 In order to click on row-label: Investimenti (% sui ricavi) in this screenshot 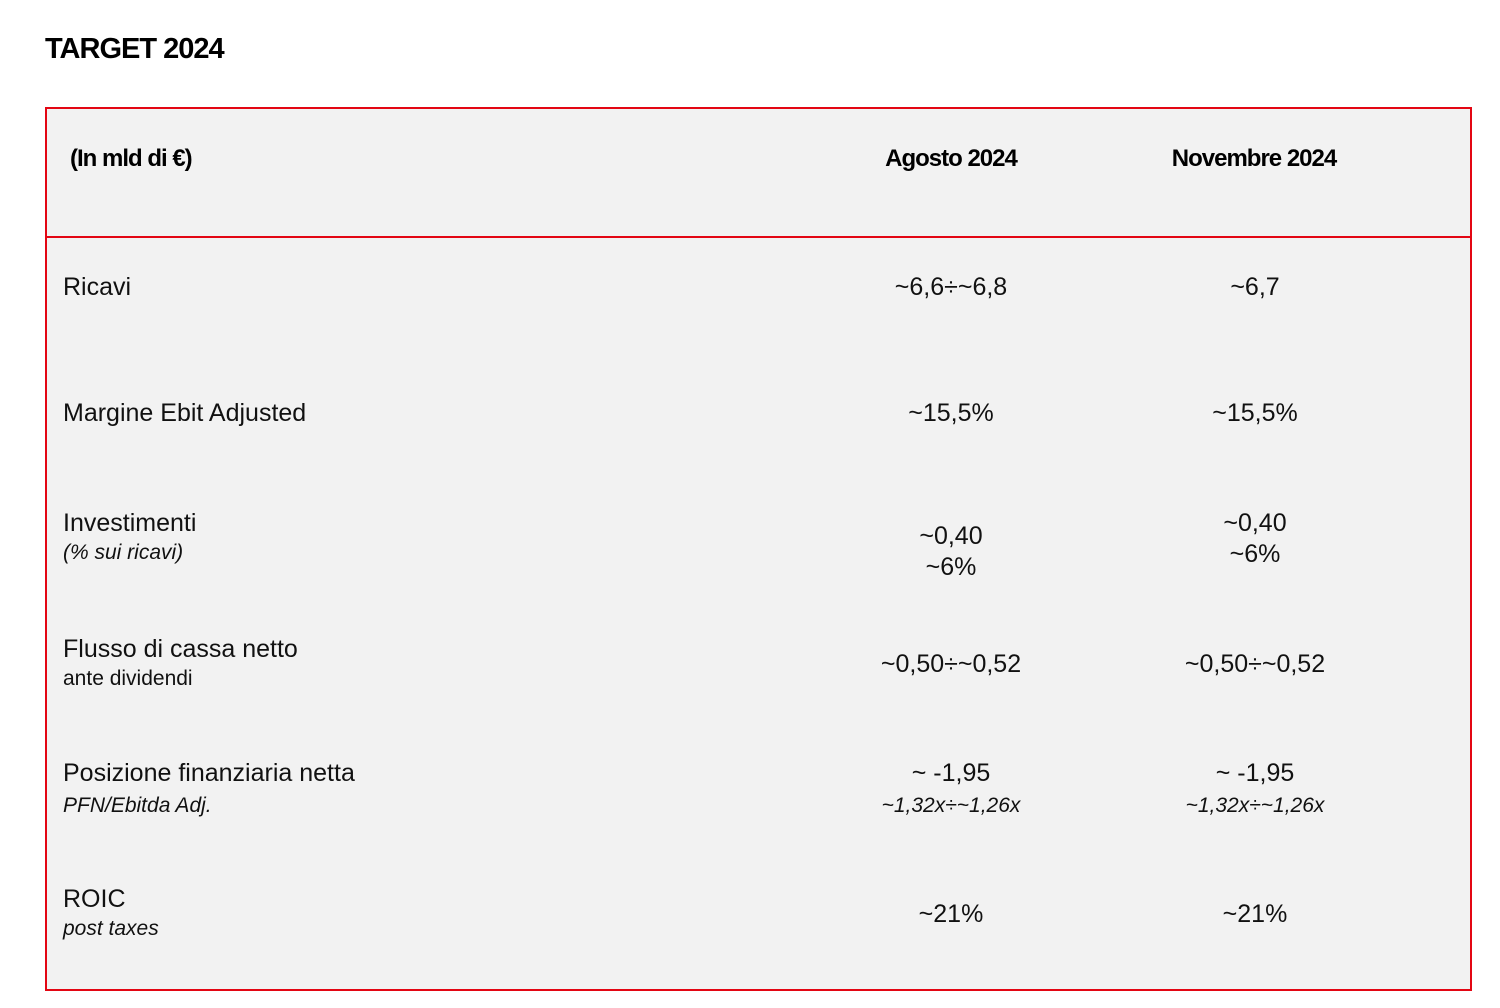, I will do `click(129, 537)`.